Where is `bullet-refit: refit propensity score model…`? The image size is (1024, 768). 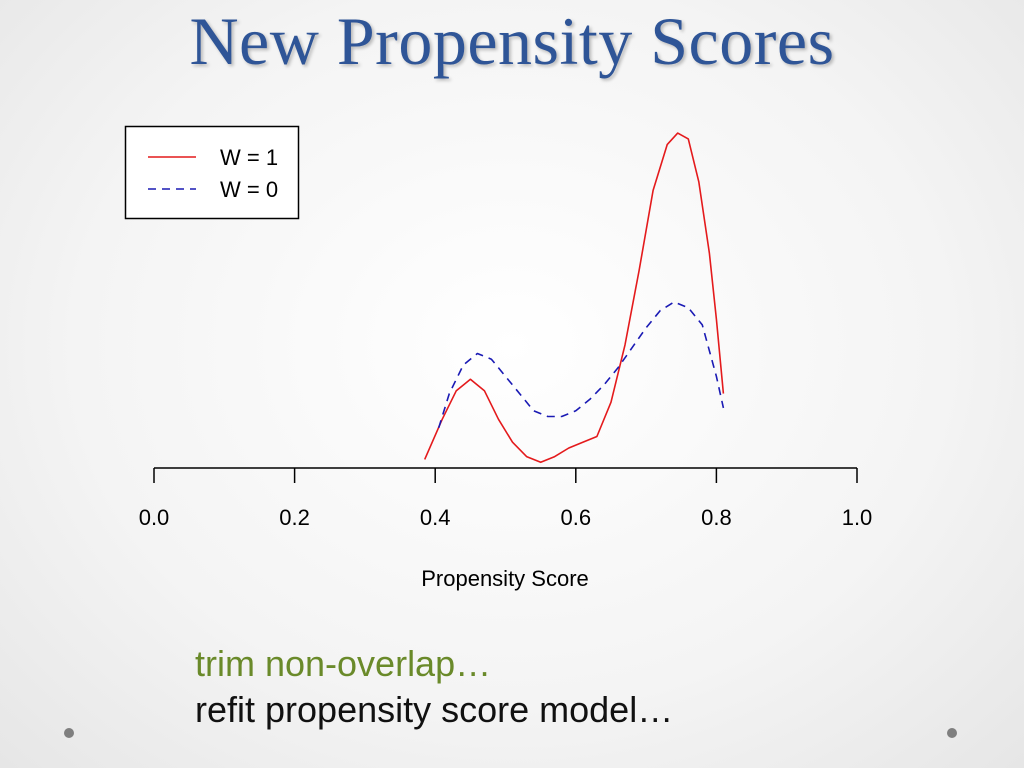
bullet-refit: refit propensity score model… is located at coordinates (434, 709).